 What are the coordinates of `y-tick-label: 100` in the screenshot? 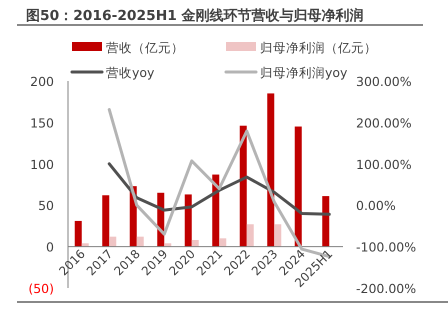 It's located at (42, 164).